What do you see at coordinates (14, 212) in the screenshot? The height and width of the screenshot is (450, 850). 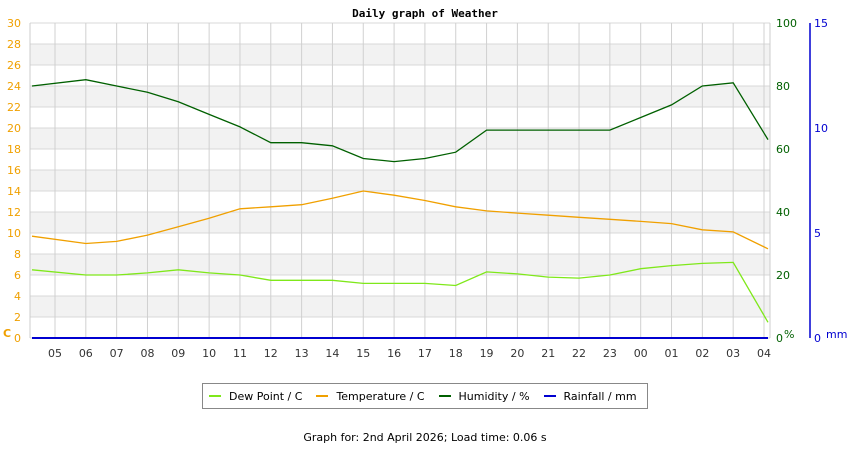 I see `y-tick-label: 12` at bounding box center [14, 212].